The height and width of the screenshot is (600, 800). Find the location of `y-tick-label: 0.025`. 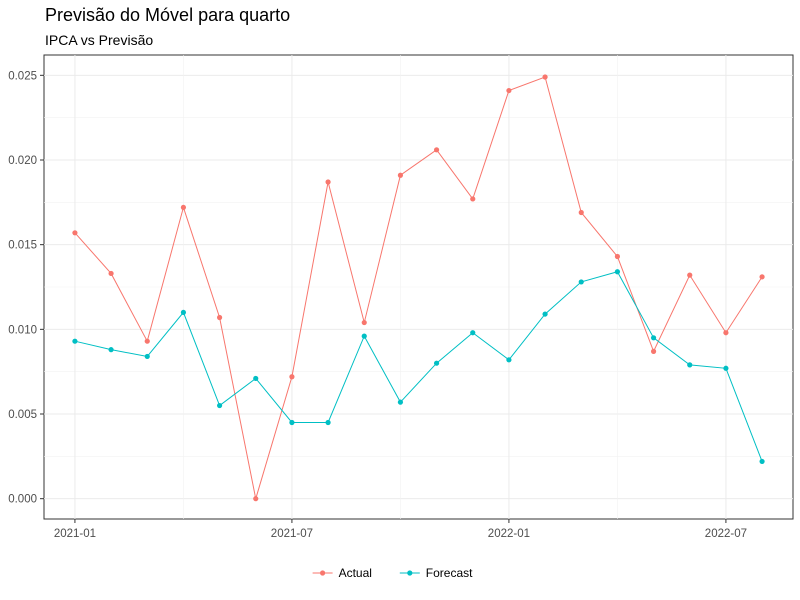

y-tick-label: 0.025 is located at coordinates (22, 76).